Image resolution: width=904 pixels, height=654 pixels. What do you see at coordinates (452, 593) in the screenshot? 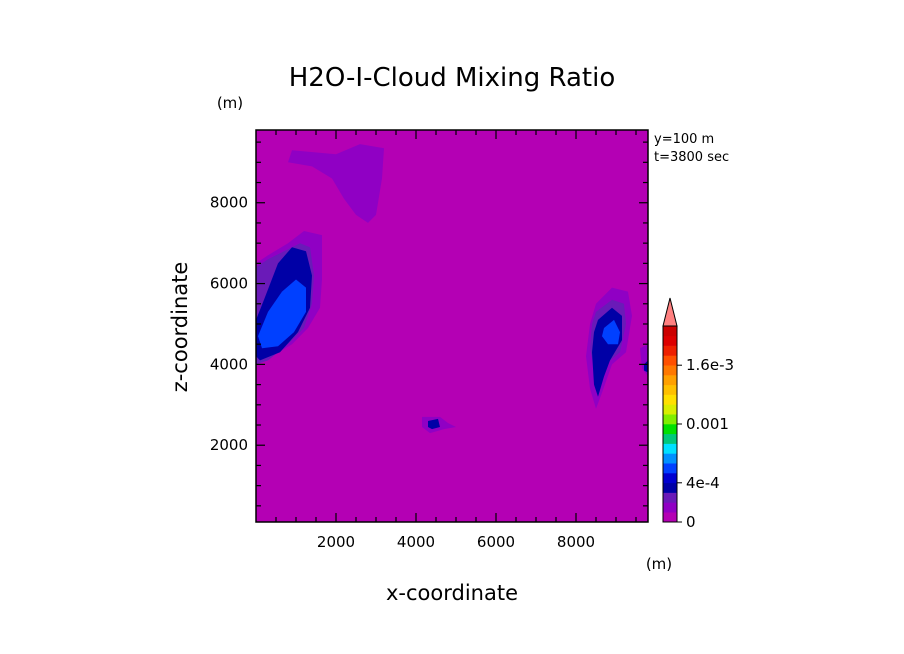
I see `x-axis-label: x-coordinate` at bounding box center [452, 593].